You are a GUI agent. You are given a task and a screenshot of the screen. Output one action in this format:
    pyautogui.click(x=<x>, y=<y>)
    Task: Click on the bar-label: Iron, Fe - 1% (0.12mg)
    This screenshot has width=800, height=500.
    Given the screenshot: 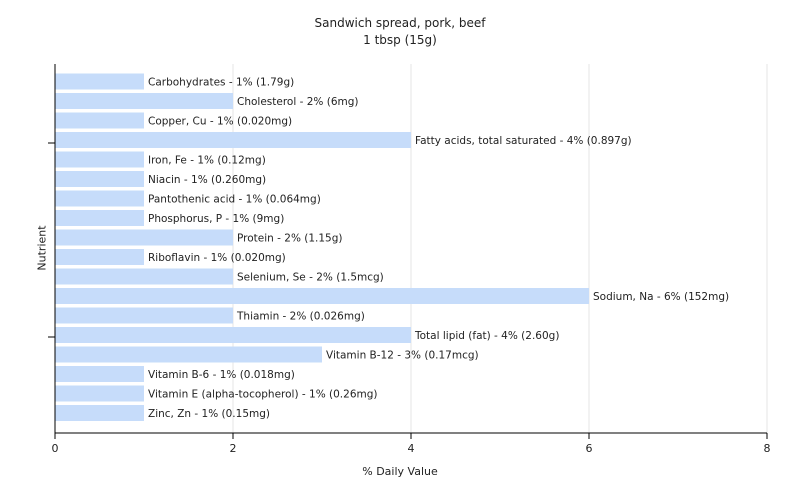 What is the action you would take?
    pyautogui.click(x=207, y=161)
    